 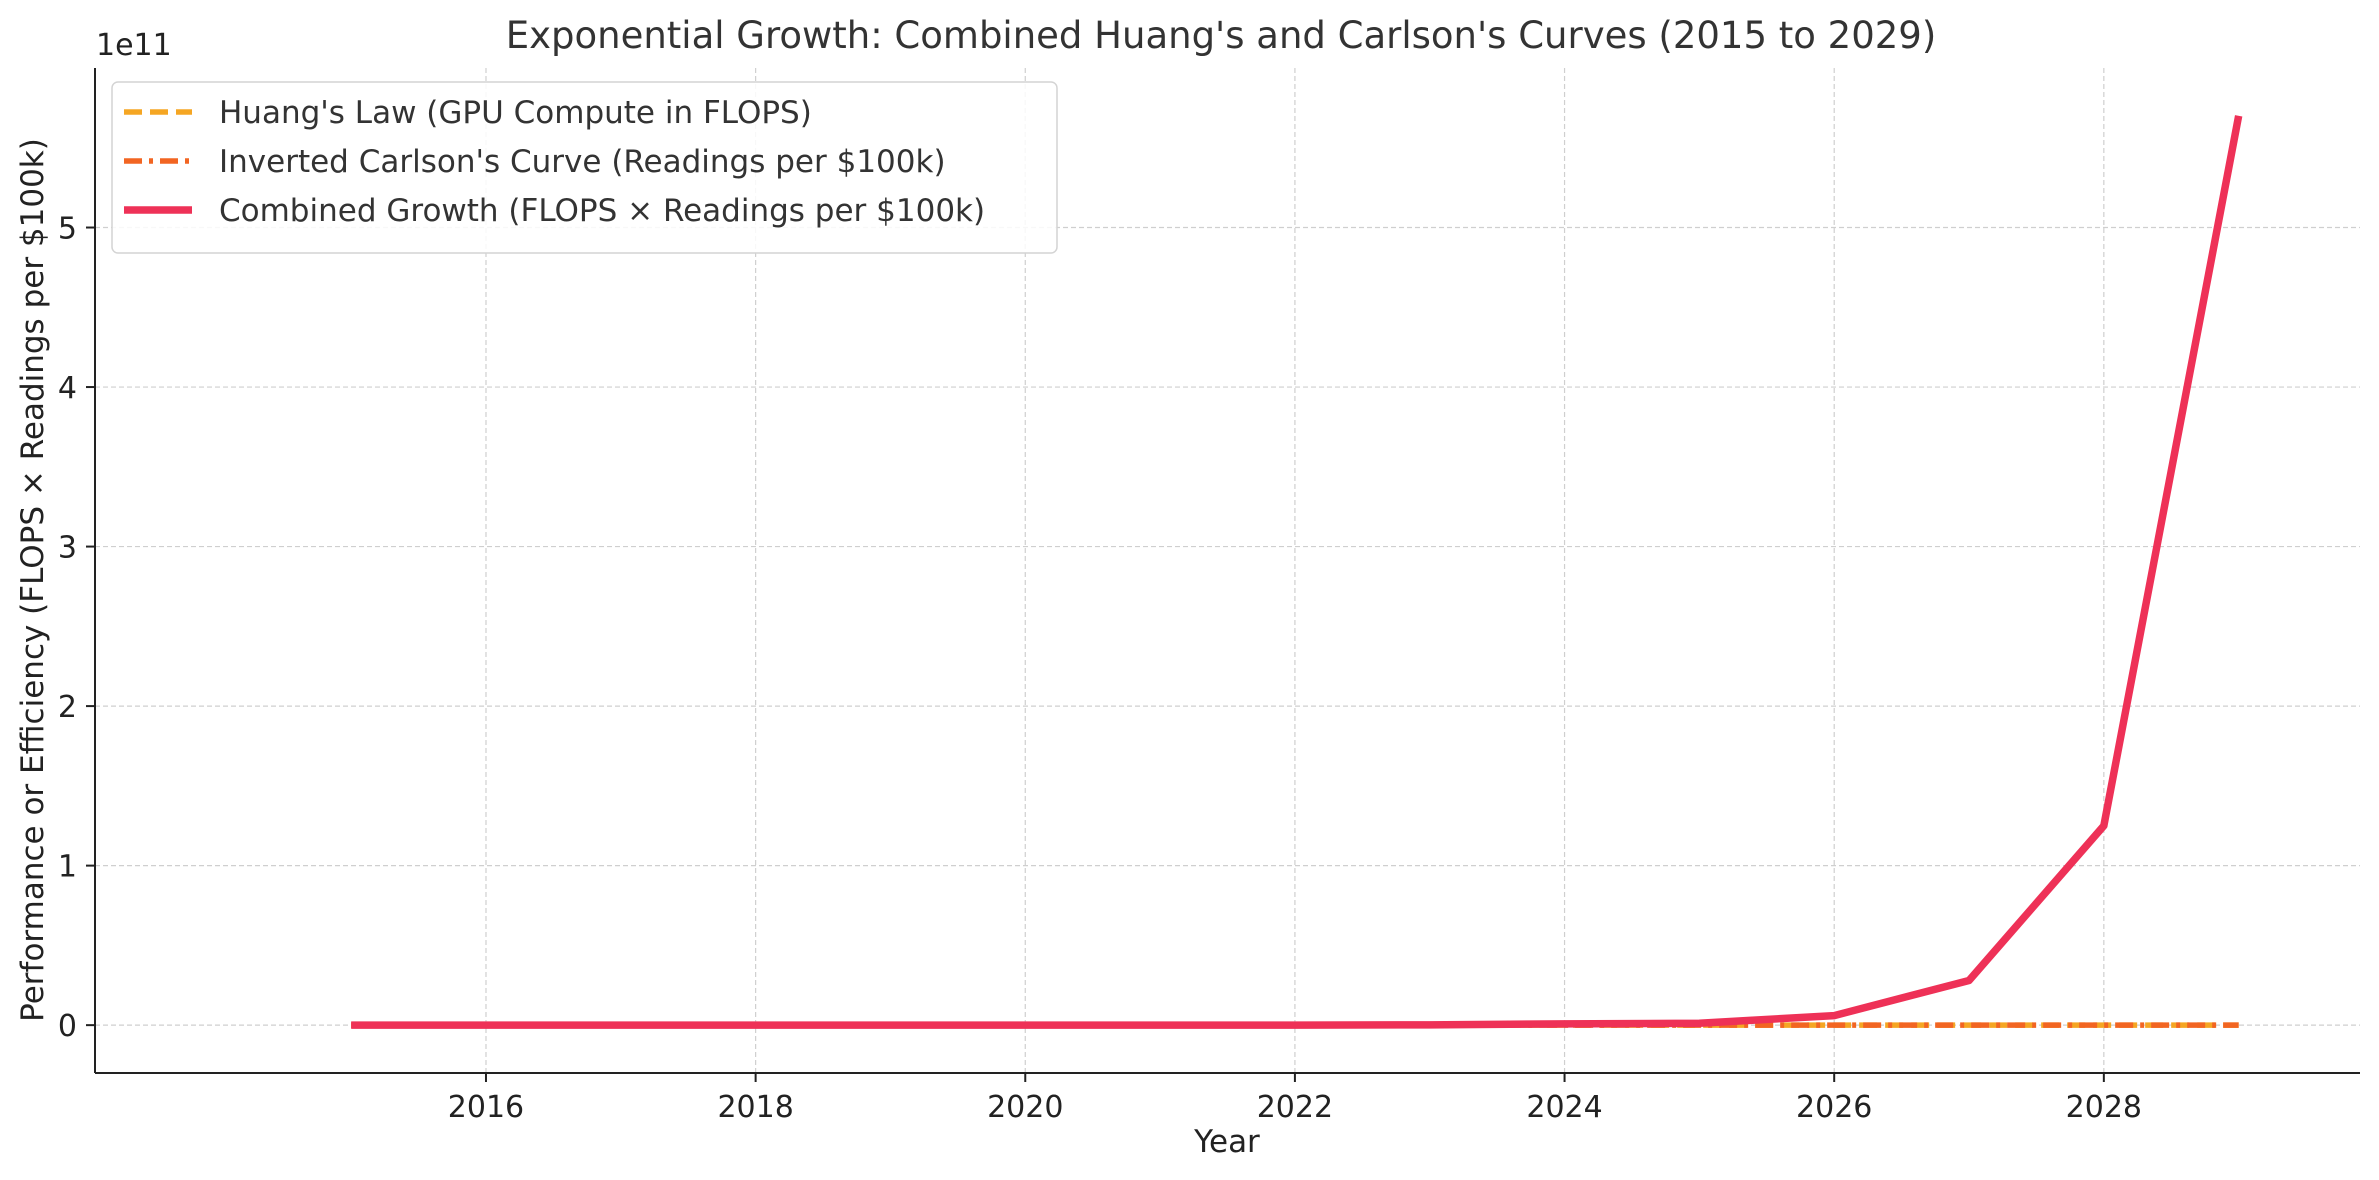 I want to click on x-tick-label: 2018, so click(x=755, y=1107).